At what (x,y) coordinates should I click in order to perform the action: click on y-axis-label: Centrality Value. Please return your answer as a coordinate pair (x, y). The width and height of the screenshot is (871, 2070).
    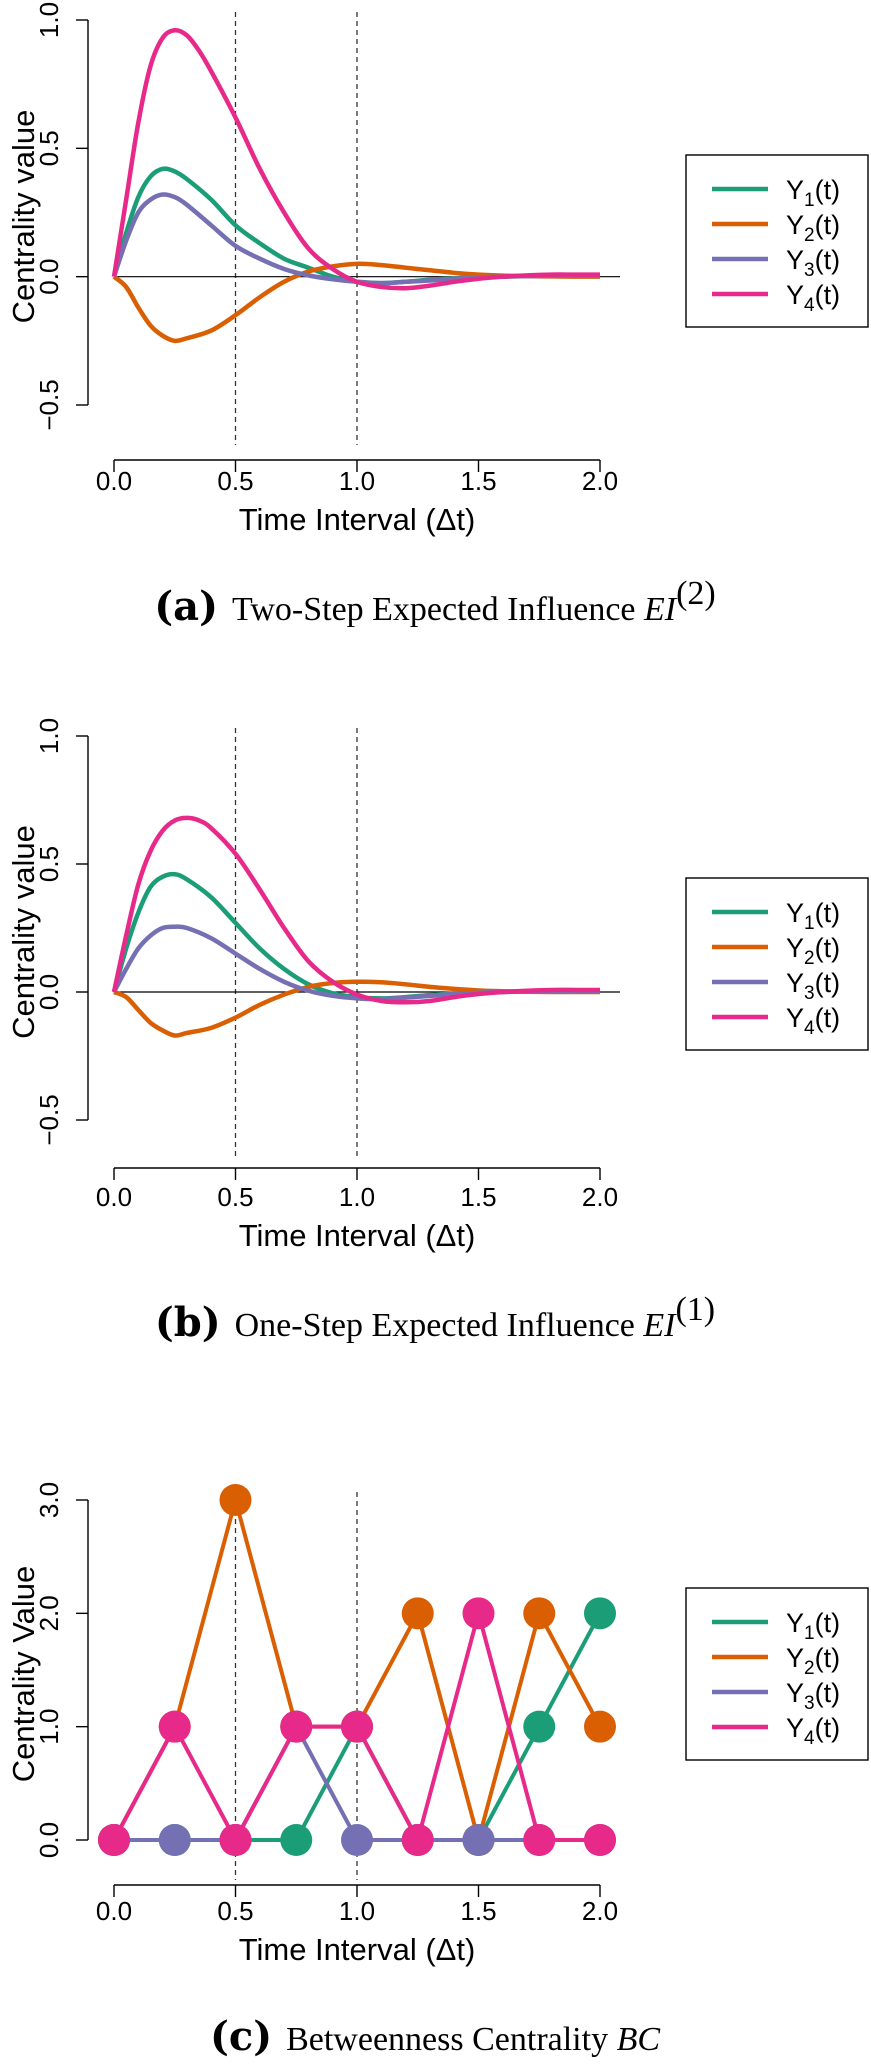
    Looking at the image, I should click on (23, 1674).